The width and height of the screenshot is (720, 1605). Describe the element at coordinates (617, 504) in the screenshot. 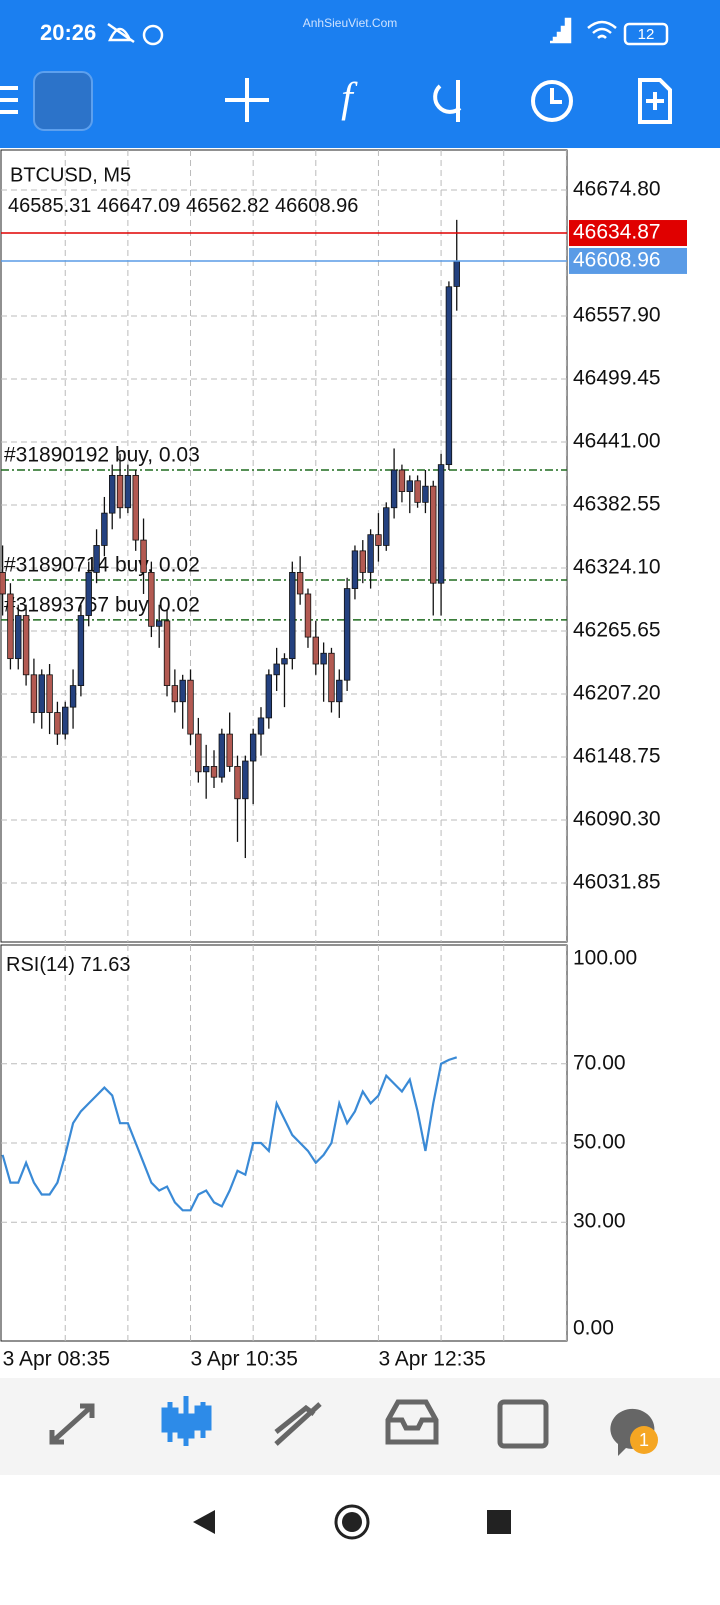

I see `y-tick-label: 46382.55` at that location.